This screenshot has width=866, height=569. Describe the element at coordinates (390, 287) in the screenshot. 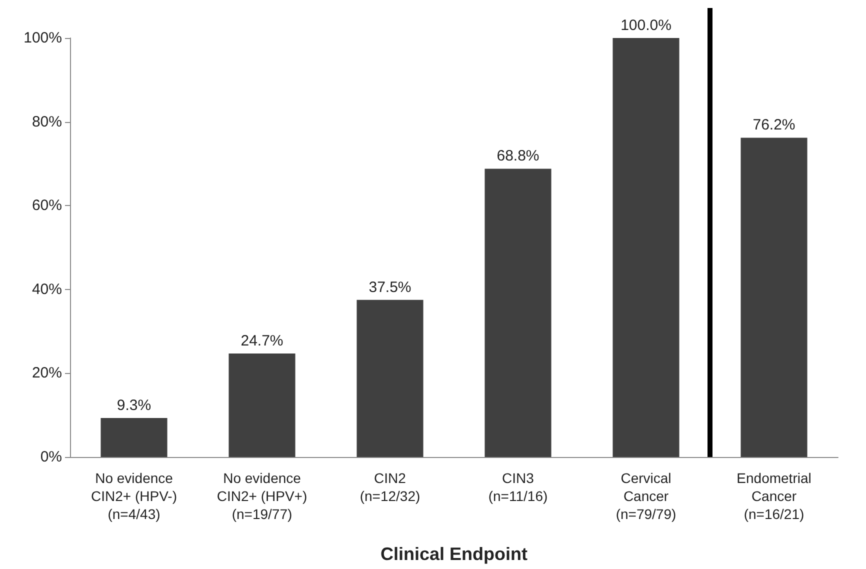

I see `data-label: 37.5%` at that location.